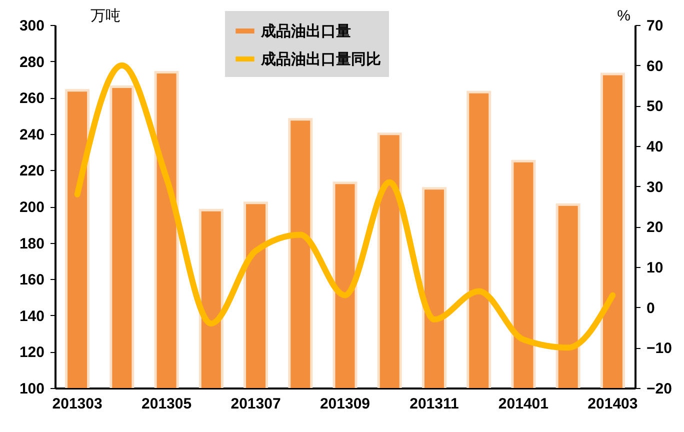  Describe the element at coordinates (650, 308) in the screenshot. I see `y2-tick-label: 0` at that location.